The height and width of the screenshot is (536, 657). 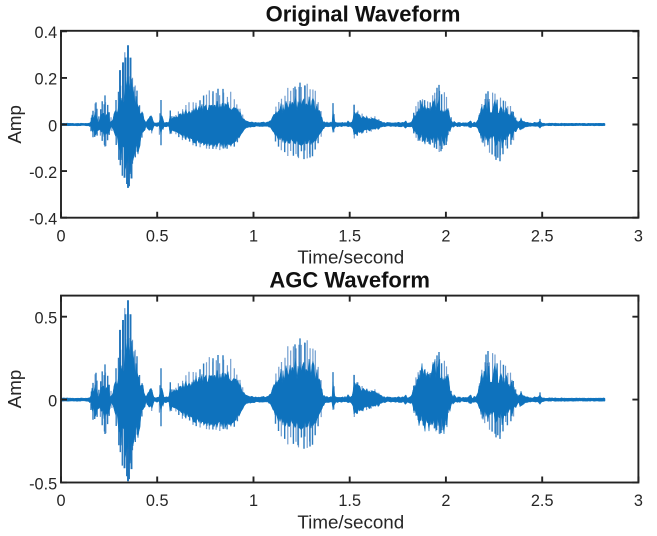 I want to click on svg-text: AGC Waveform, so click(x=349, y=280).